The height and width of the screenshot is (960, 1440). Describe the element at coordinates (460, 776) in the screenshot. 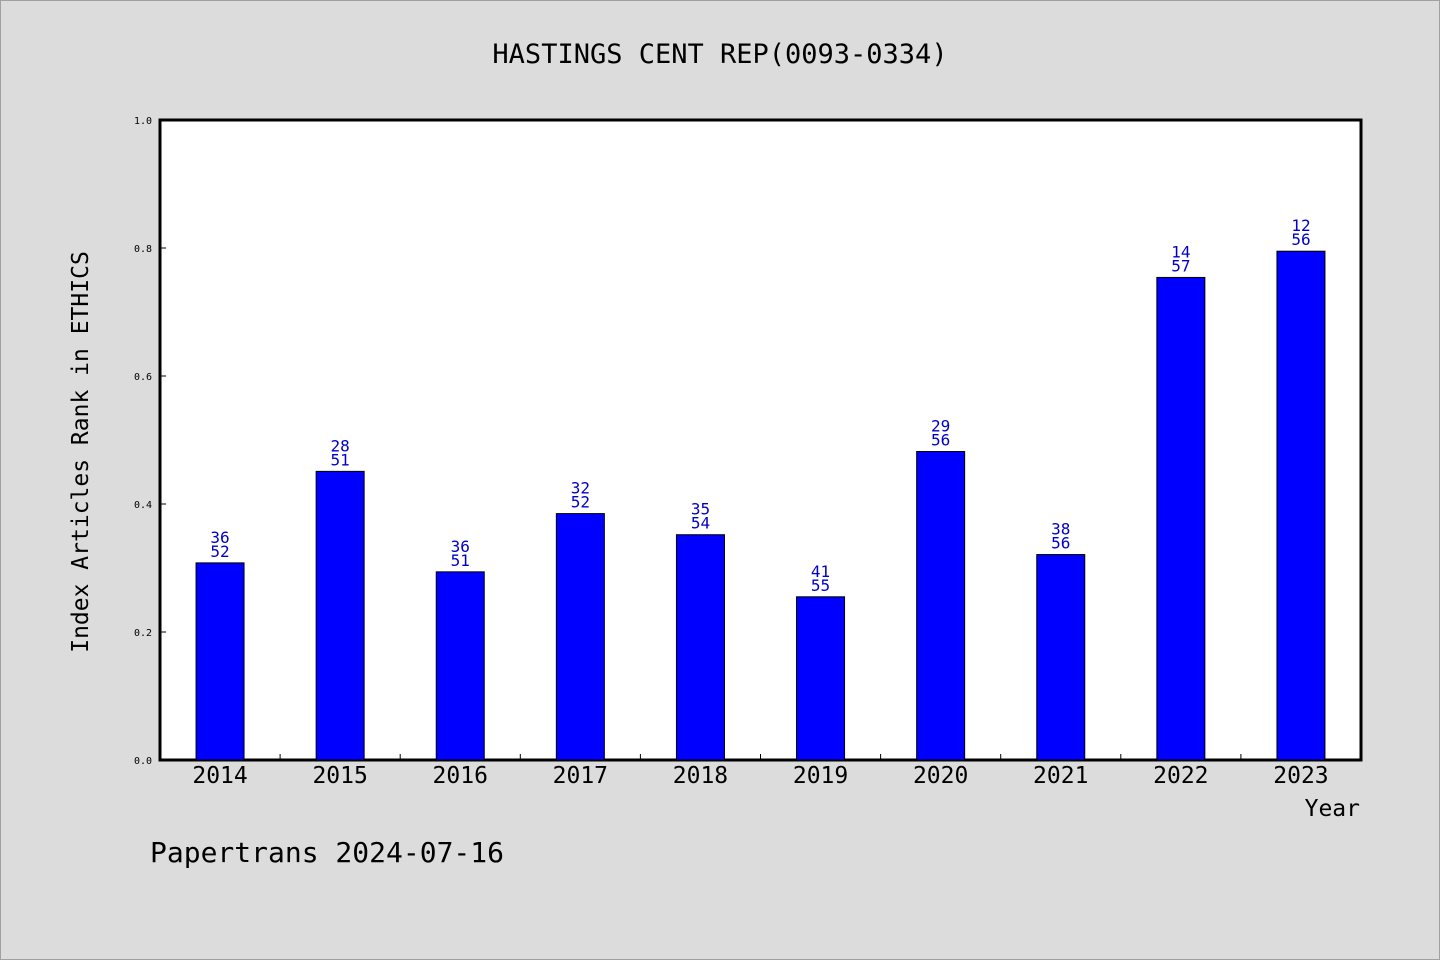

I see `x-tick-label: 2016` at that location.